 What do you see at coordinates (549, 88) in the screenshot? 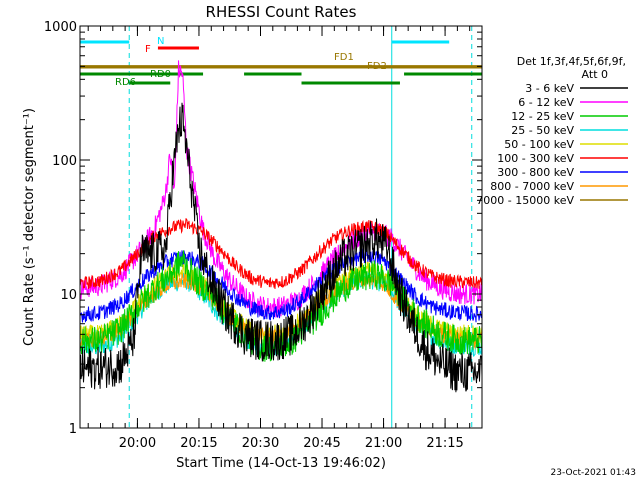
I see `legend-entry-label: 3 - 6 keV` at bounding box center [549, 88].